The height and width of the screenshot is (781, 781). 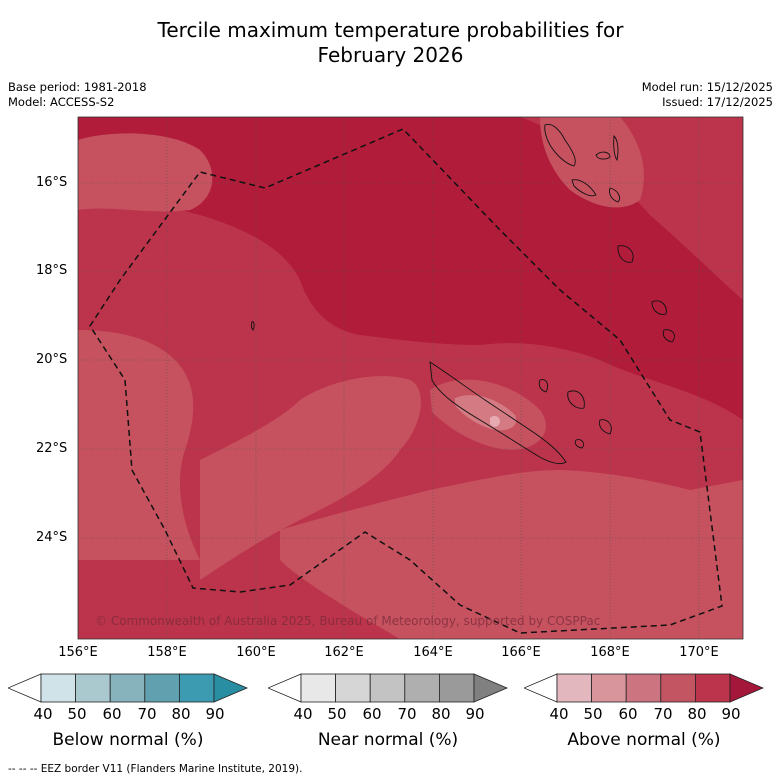 I want to click on tick-below-60: 60, so click(x=112, y=714).